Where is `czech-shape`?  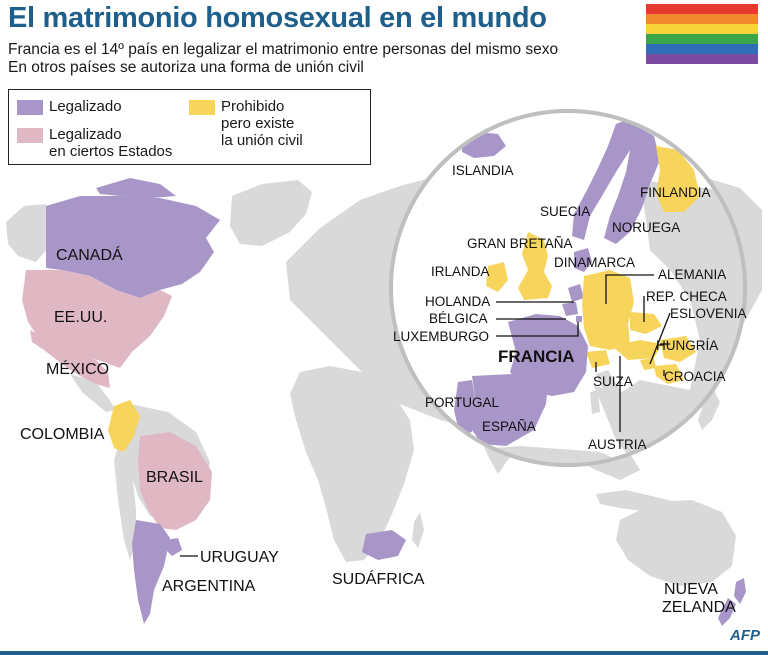 czech-shape is located at coordinates (646, 323).